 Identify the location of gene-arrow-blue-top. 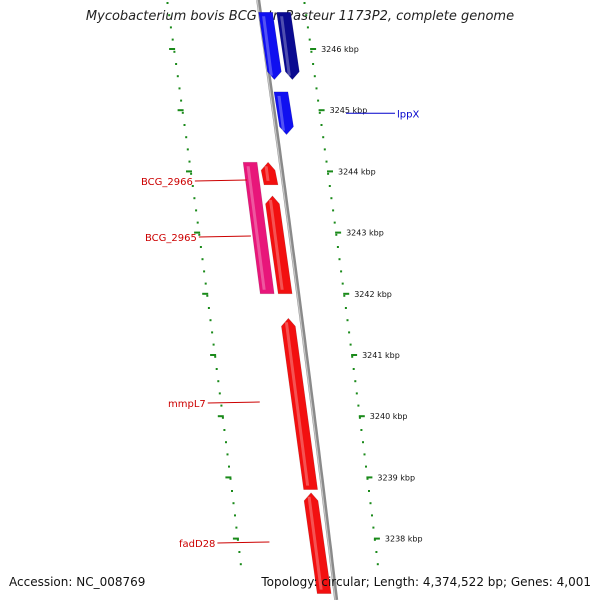
(270, 46).